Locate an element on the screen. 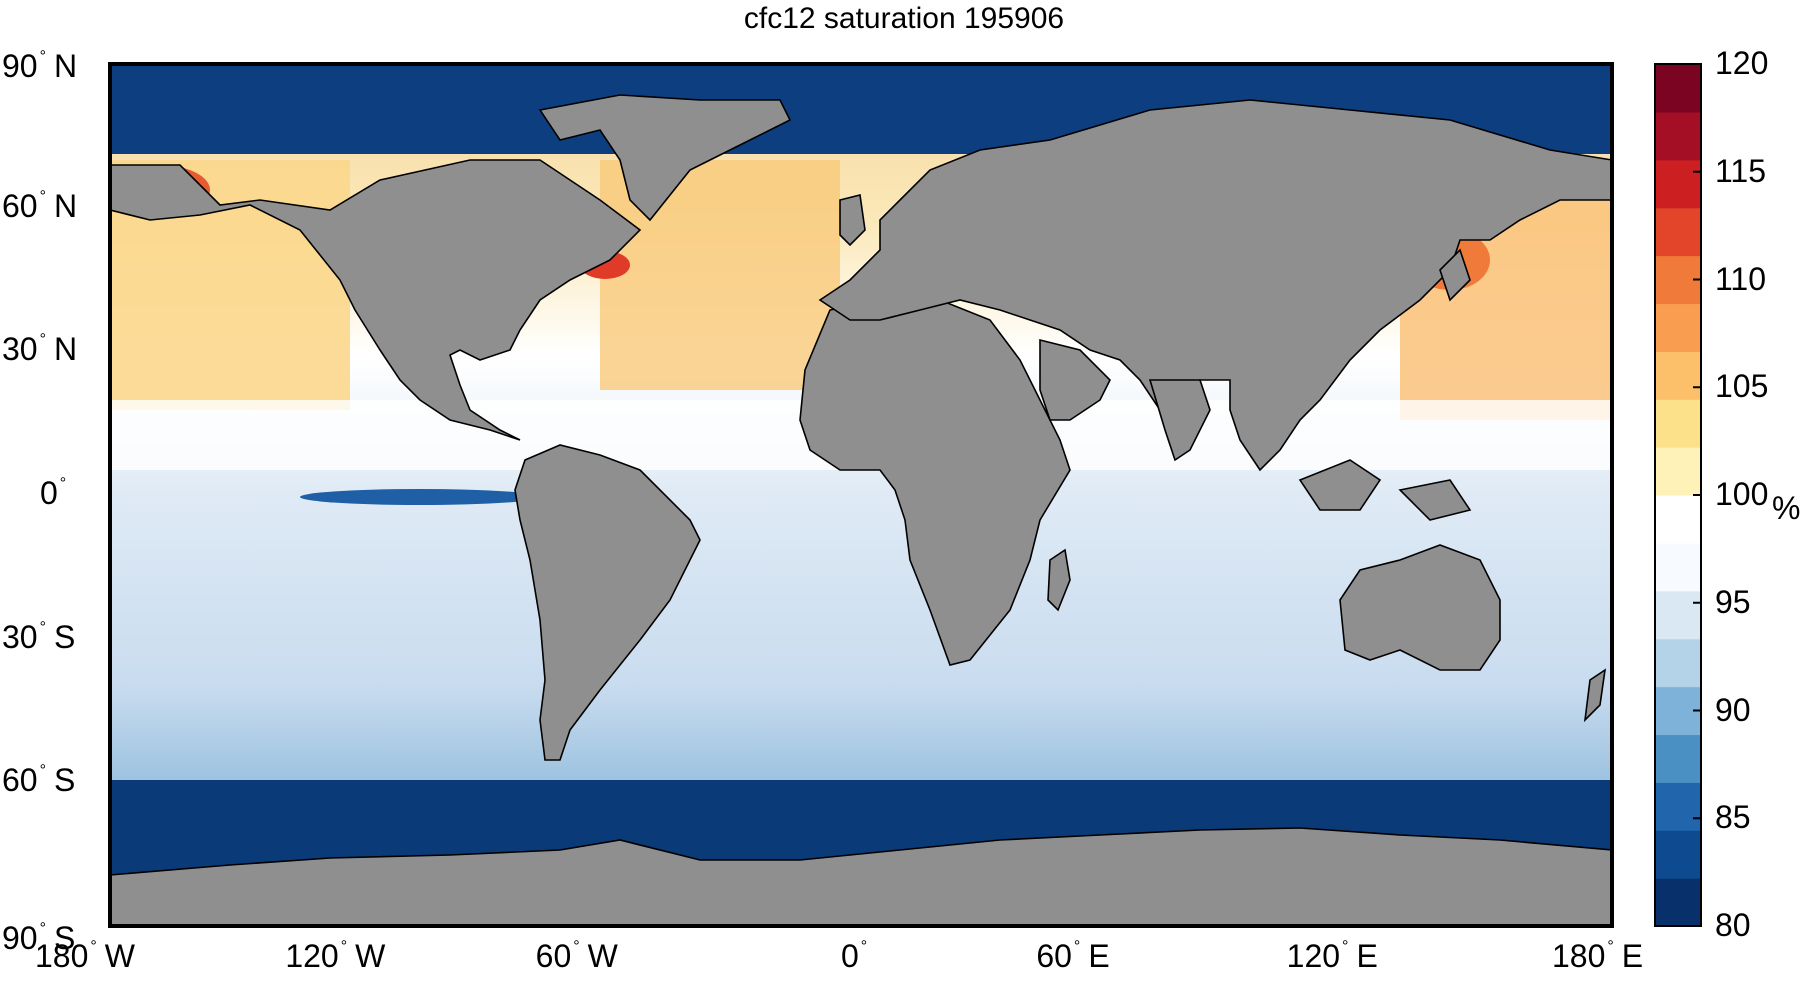 Image resolution: width=1808 pixels, height=984 pixels. lat-tick-label-degrees: 0 is located at coordinates (49, 493).